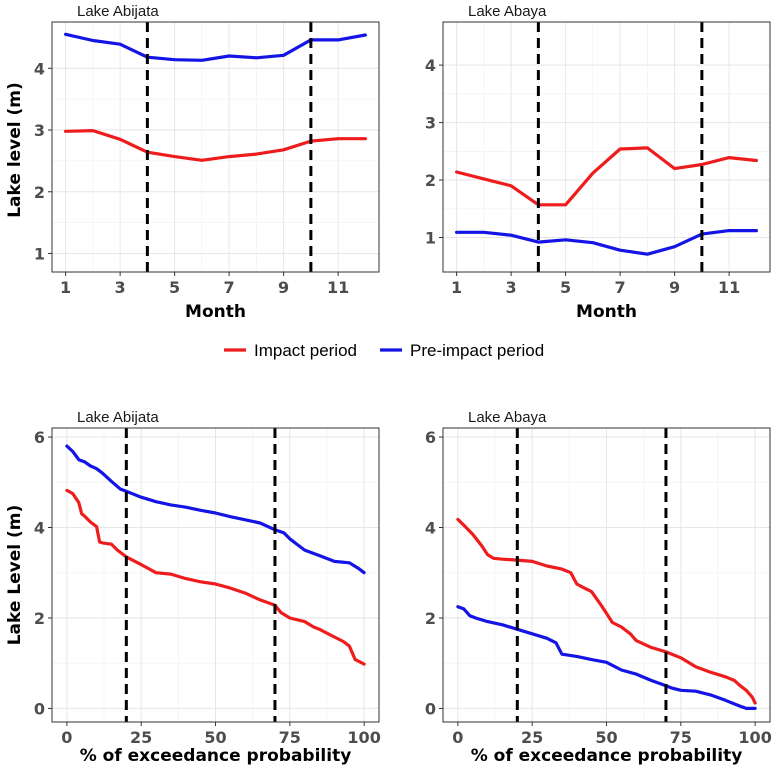 Image resolution: width=779 pixels, height=772 pixels. Describe the element at coordinates (477, 350) in the screenshot. I see `legend-label-pre-impact: Pre-impact period` at that location.